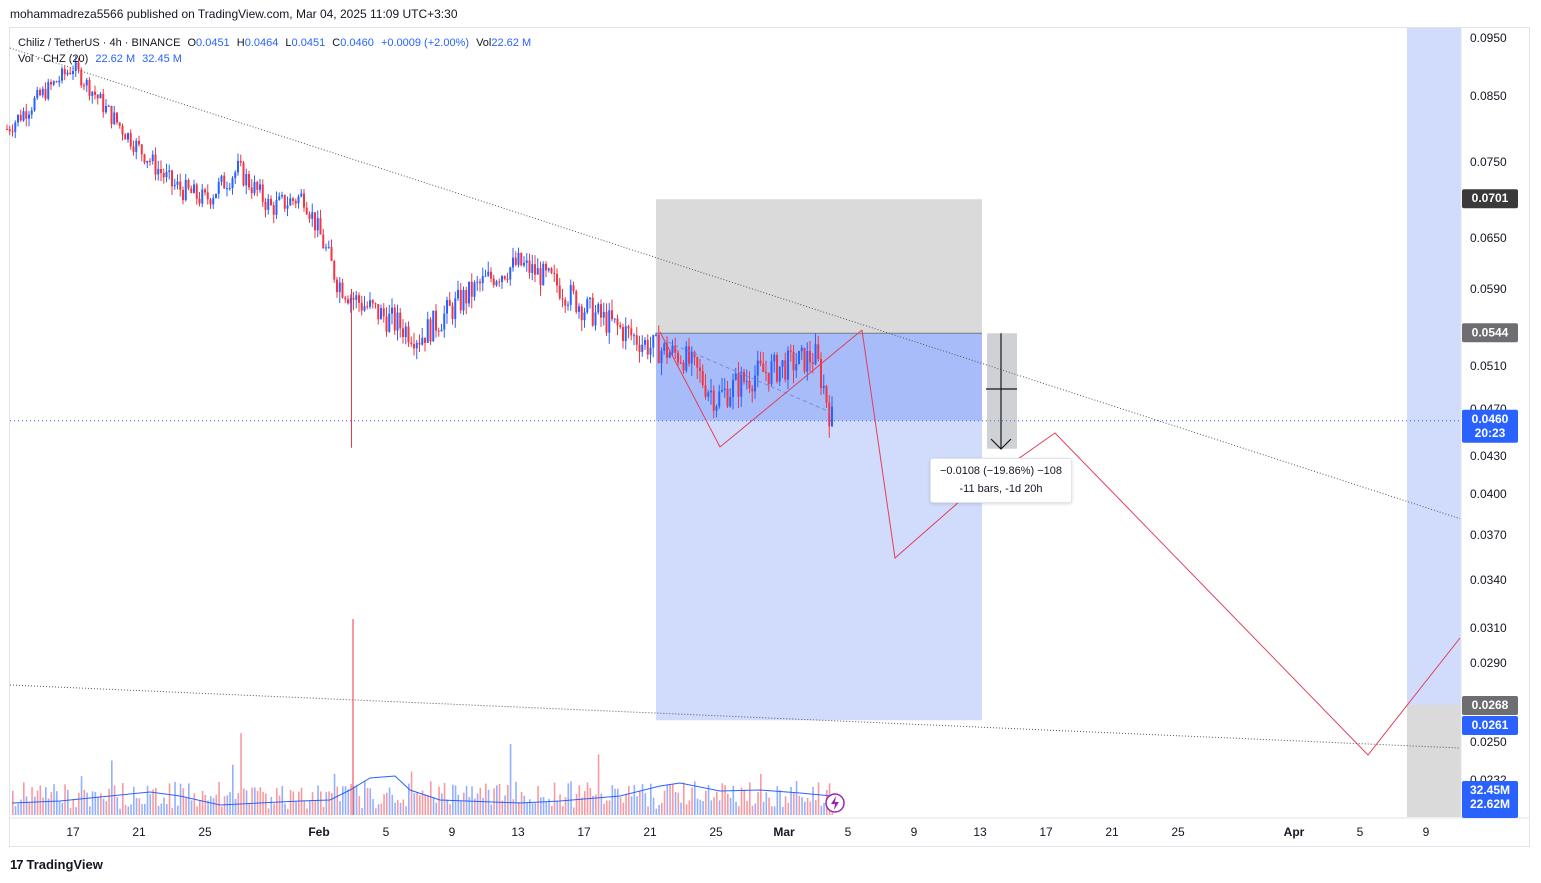 The image size is (1541, 883). What do you see at coordinates (735, 716) in the screenshot?
I see `lower-trendline` at bounding box center [735, 716].